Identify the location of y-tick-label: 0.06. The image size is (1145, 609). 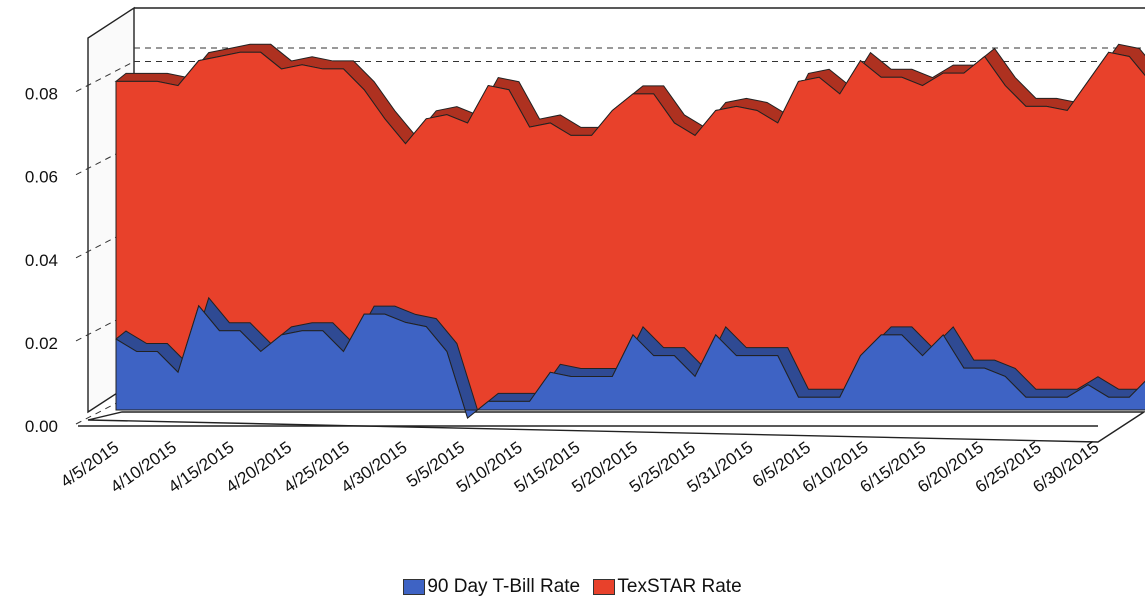
(41, 177).